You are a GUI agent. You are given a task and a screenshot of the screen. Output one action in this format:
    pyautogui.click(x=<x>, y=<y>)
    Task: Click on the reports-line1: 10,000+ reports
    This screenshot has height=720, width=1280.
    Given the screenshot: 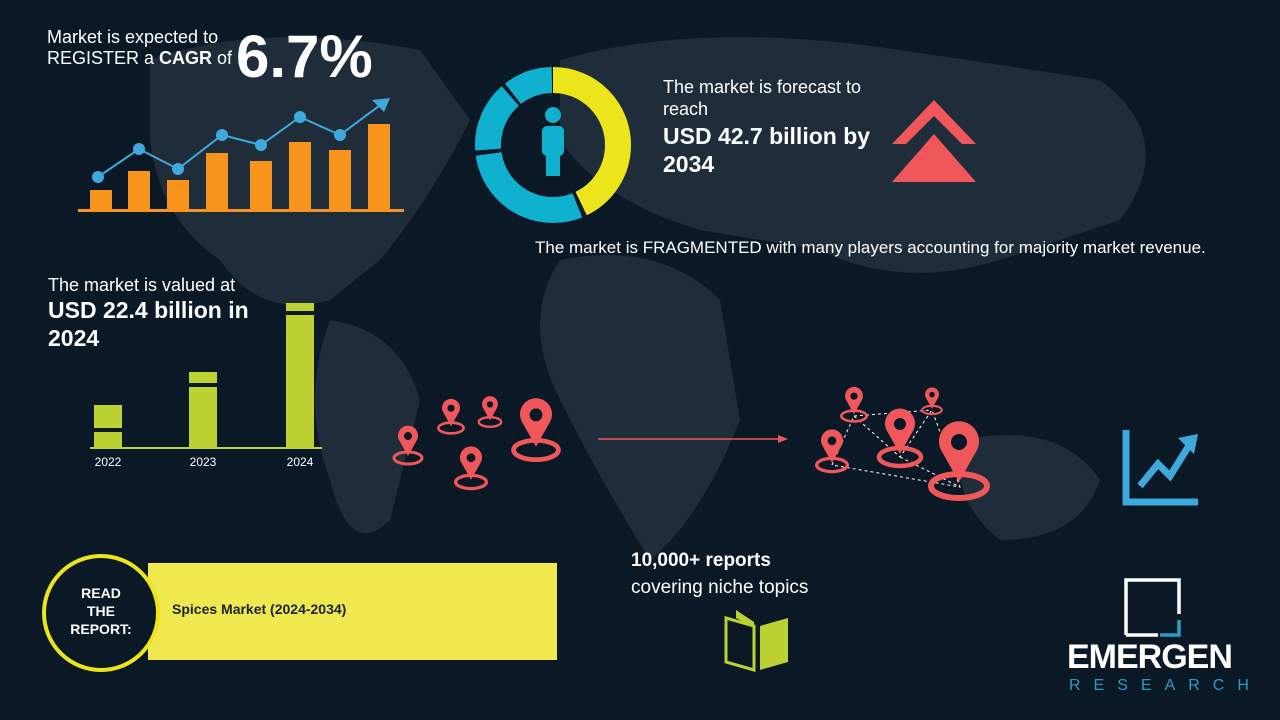 What is the action you would take?
    pyautogui.click(x=701, y=560)
    